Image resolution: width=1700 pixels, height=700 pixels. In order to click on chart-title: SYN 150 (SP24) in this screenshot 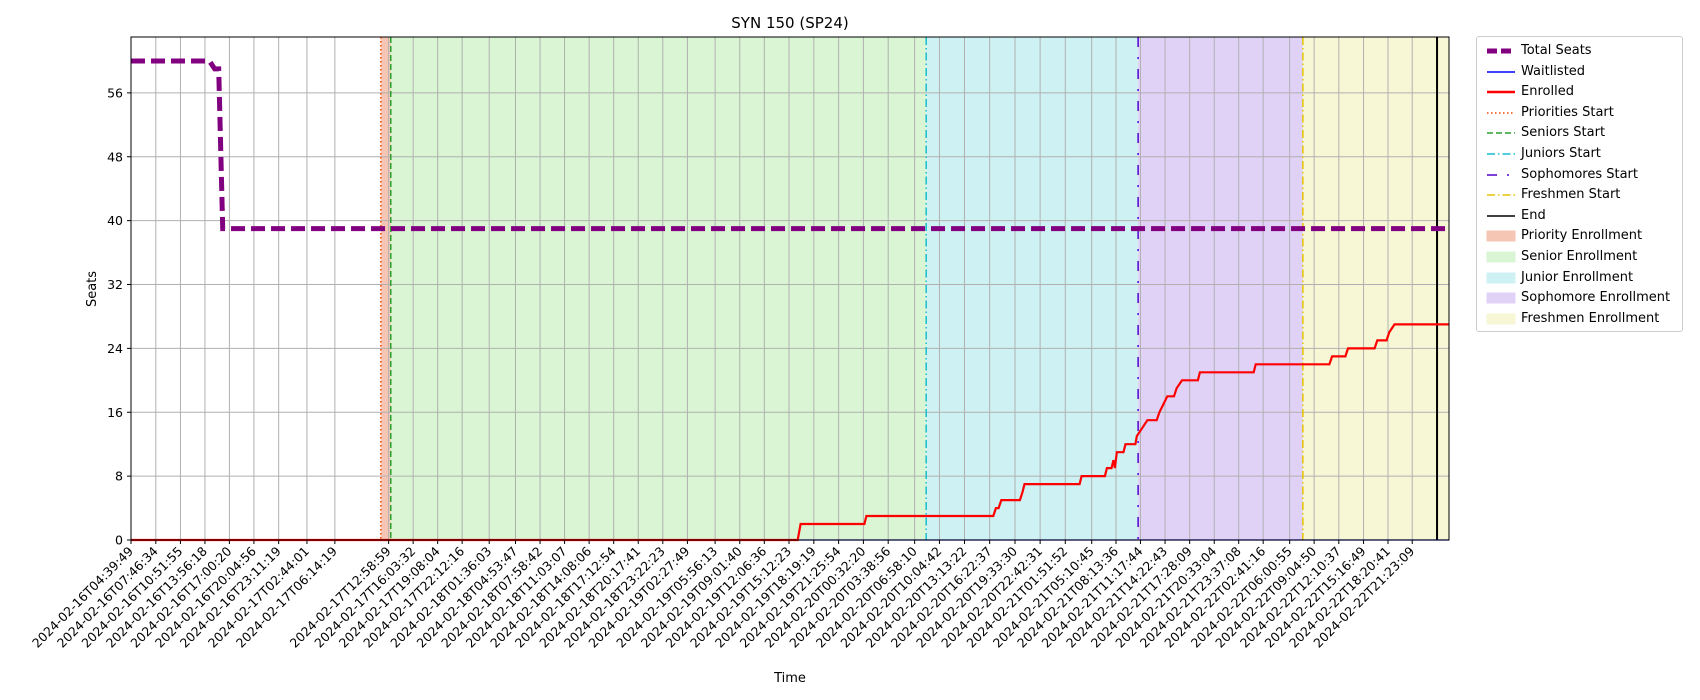, I will do `click(789, 23)`.